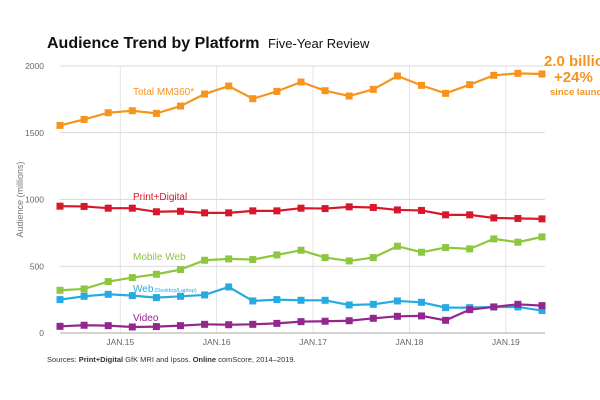 Image resolution: width=600 pixels, height=400 pixels. I want to click on series-label: Web(Desktop/Laptop), so click(165, 289).